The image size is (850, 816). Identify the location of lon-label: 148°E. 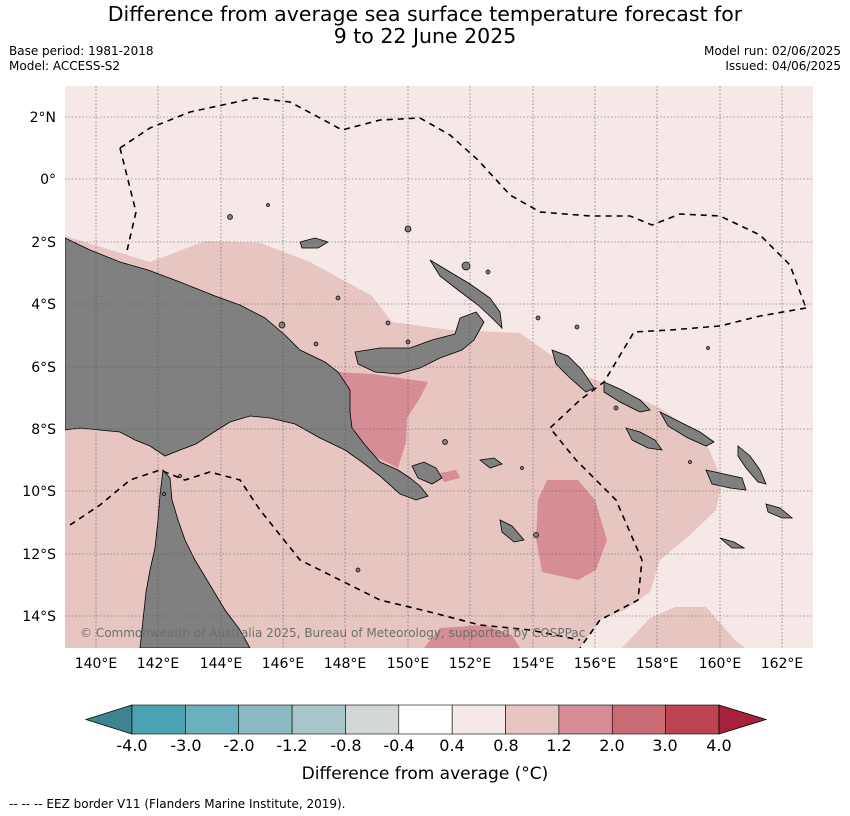
(345, 664).